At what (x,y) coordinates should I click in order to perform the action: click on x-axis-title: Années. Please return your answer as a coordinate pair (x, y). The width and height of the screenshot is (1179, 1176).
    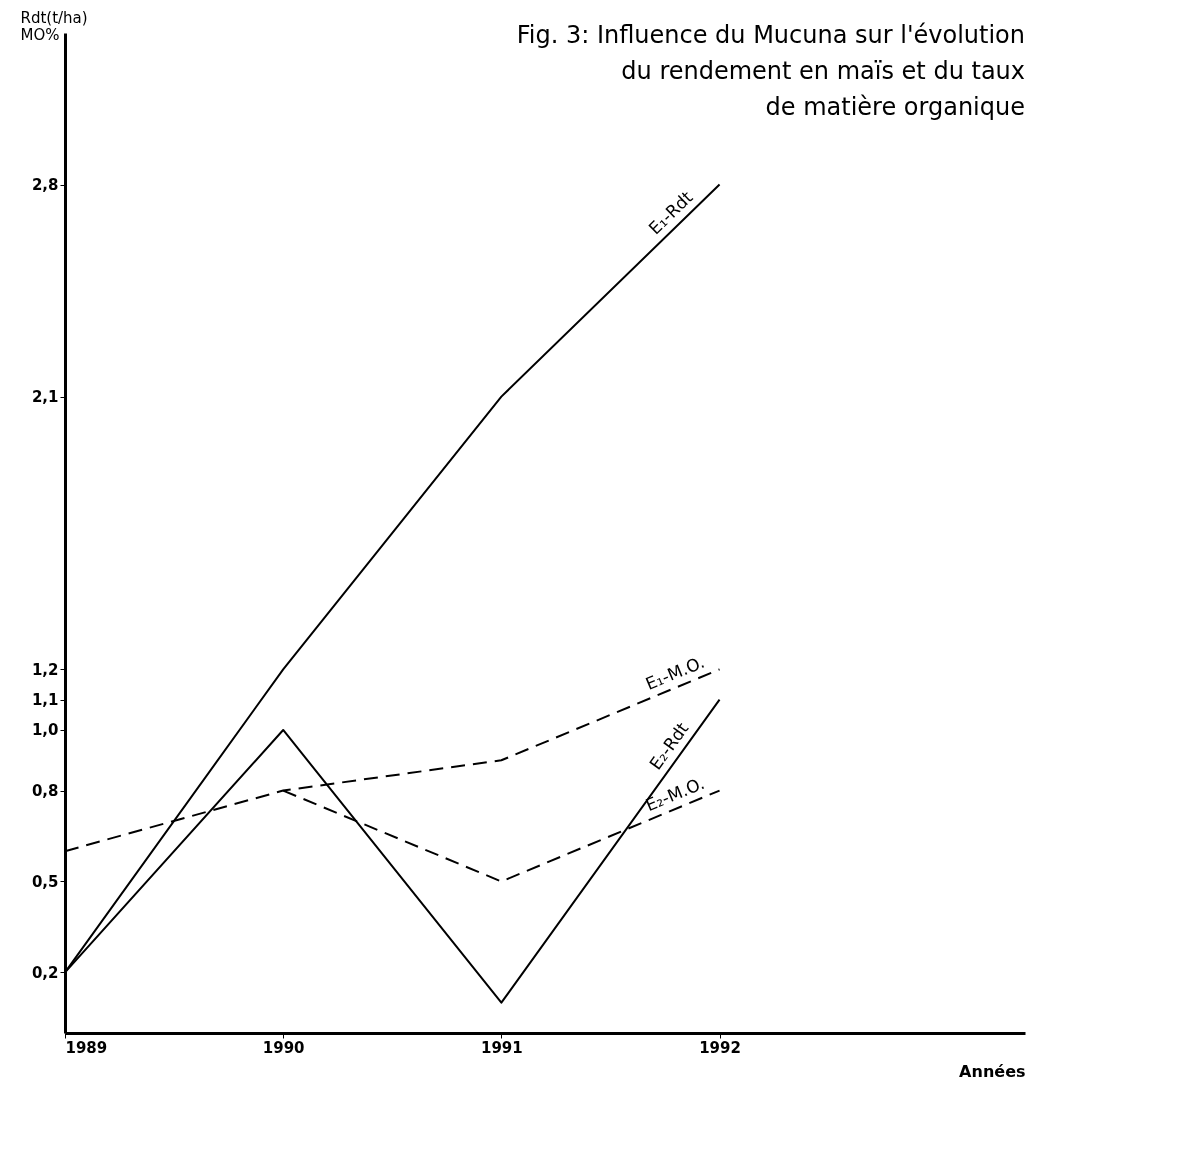
    Looking at the image, I should click on (992, 1071).